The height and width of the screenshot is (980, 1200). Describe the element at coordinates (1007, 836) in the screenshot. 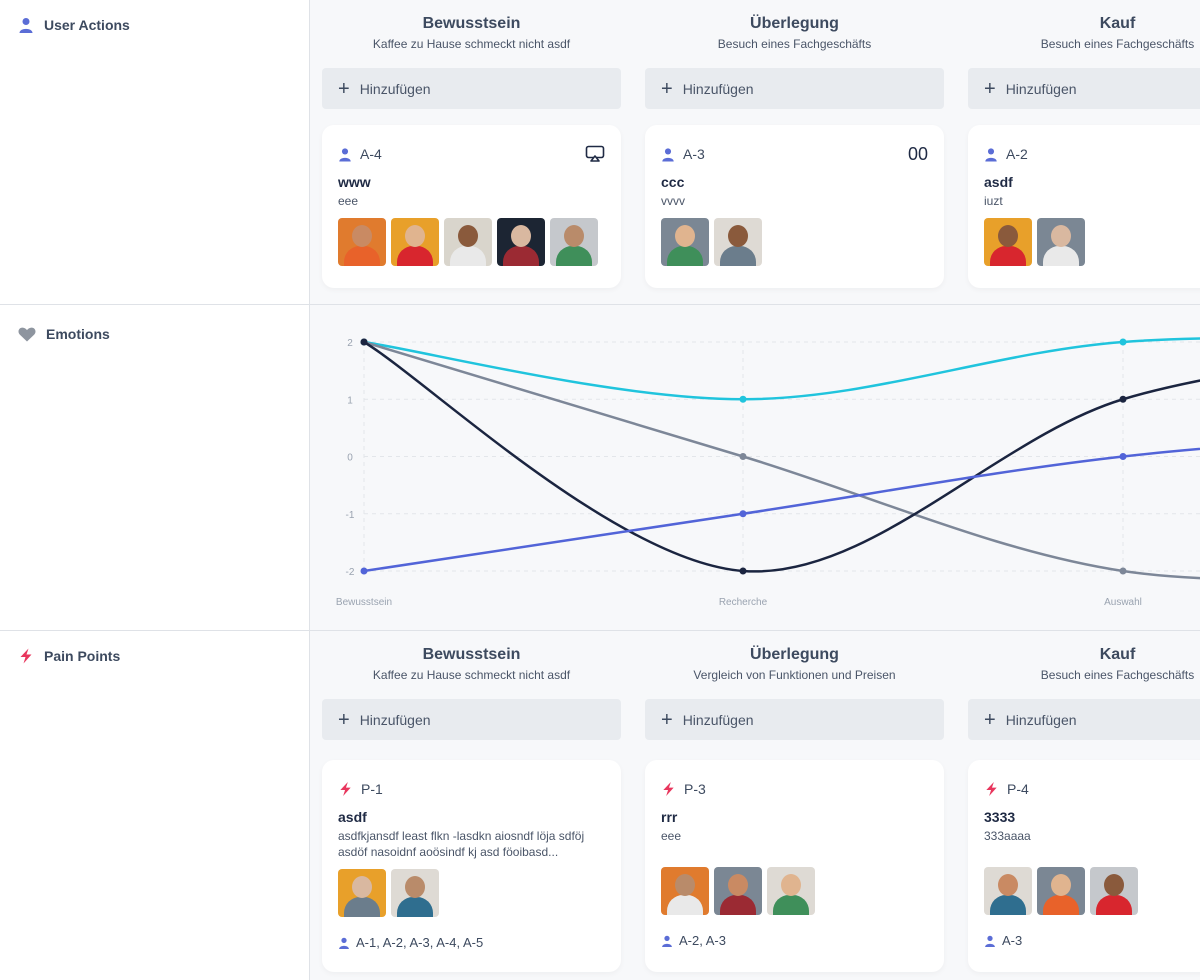

I see `card-description: 333aaaa` at that location.